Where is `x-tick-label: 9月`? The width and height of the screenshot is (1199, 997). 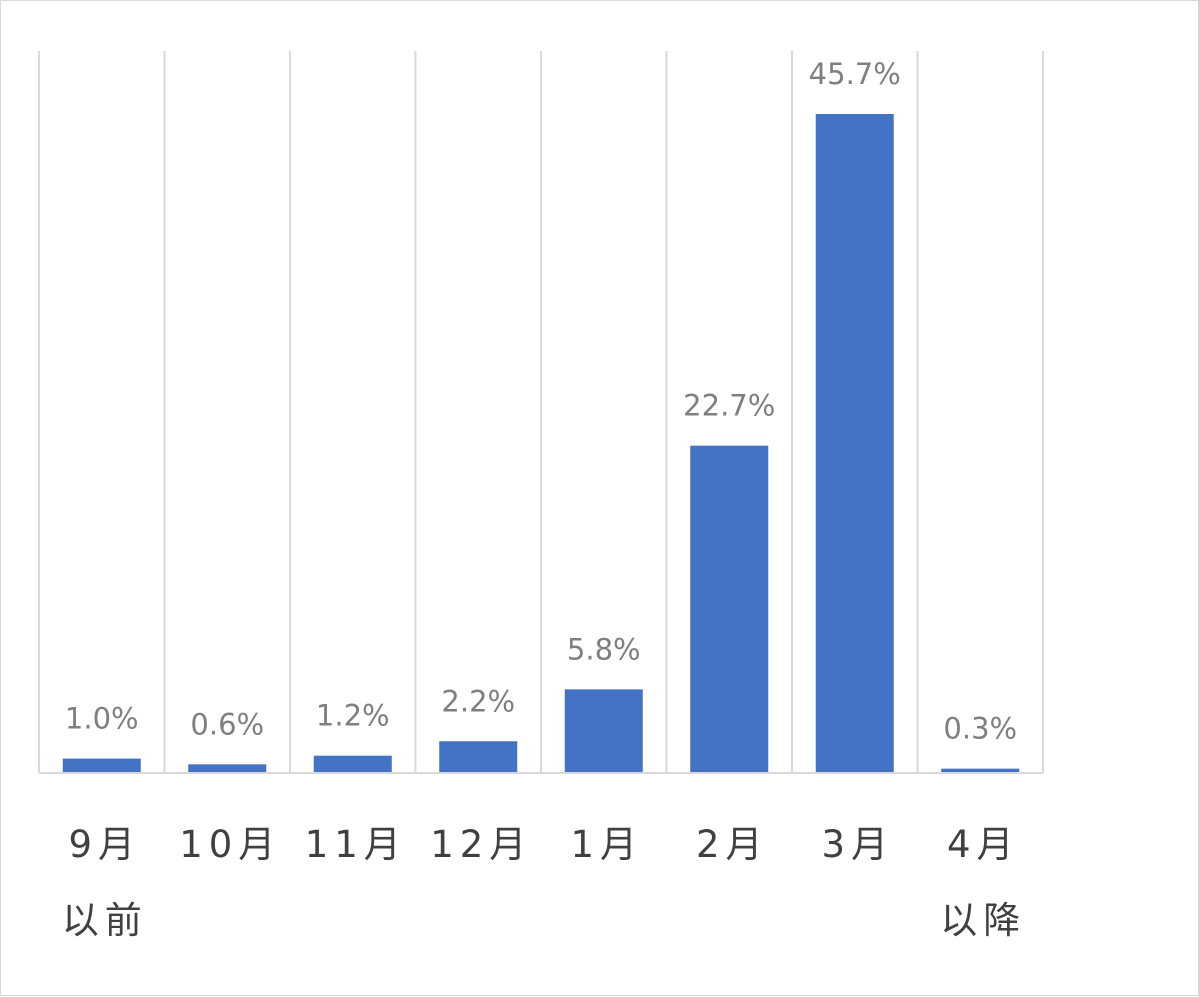 x-tick-label: 9月 is located at coordinates (104, 844).